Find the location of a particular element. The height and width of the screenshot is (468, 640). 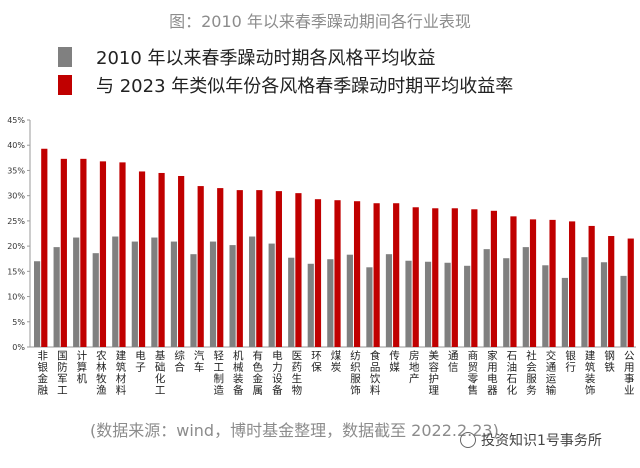

x-tick-label: 医药生物 is located at coordinates (297, 373).